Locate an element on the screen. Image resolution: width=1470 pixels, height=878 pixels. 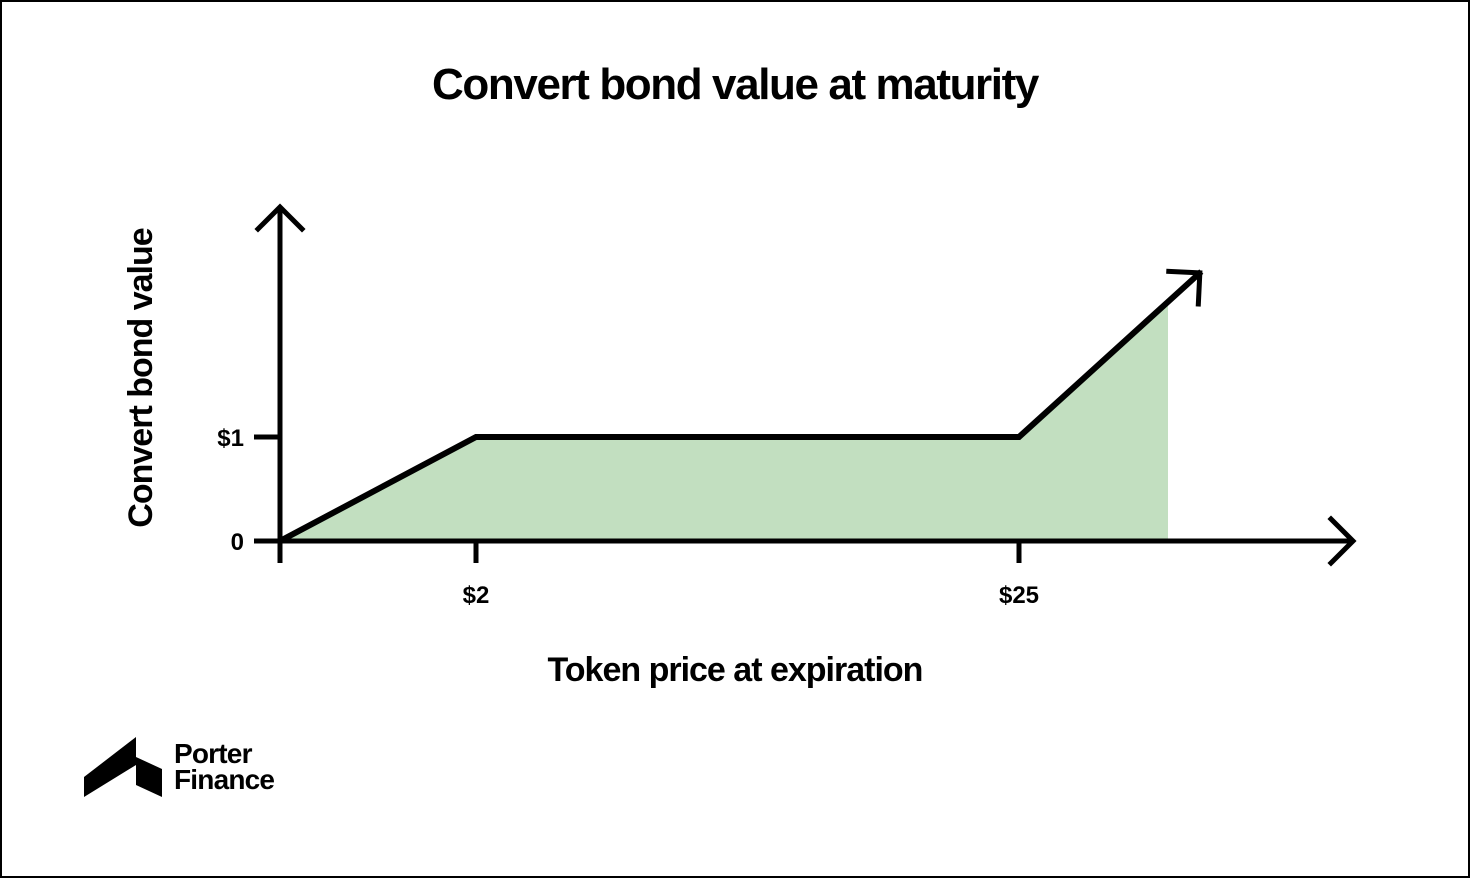
x-tick-label: $2 is located at coordinates (476, 595).